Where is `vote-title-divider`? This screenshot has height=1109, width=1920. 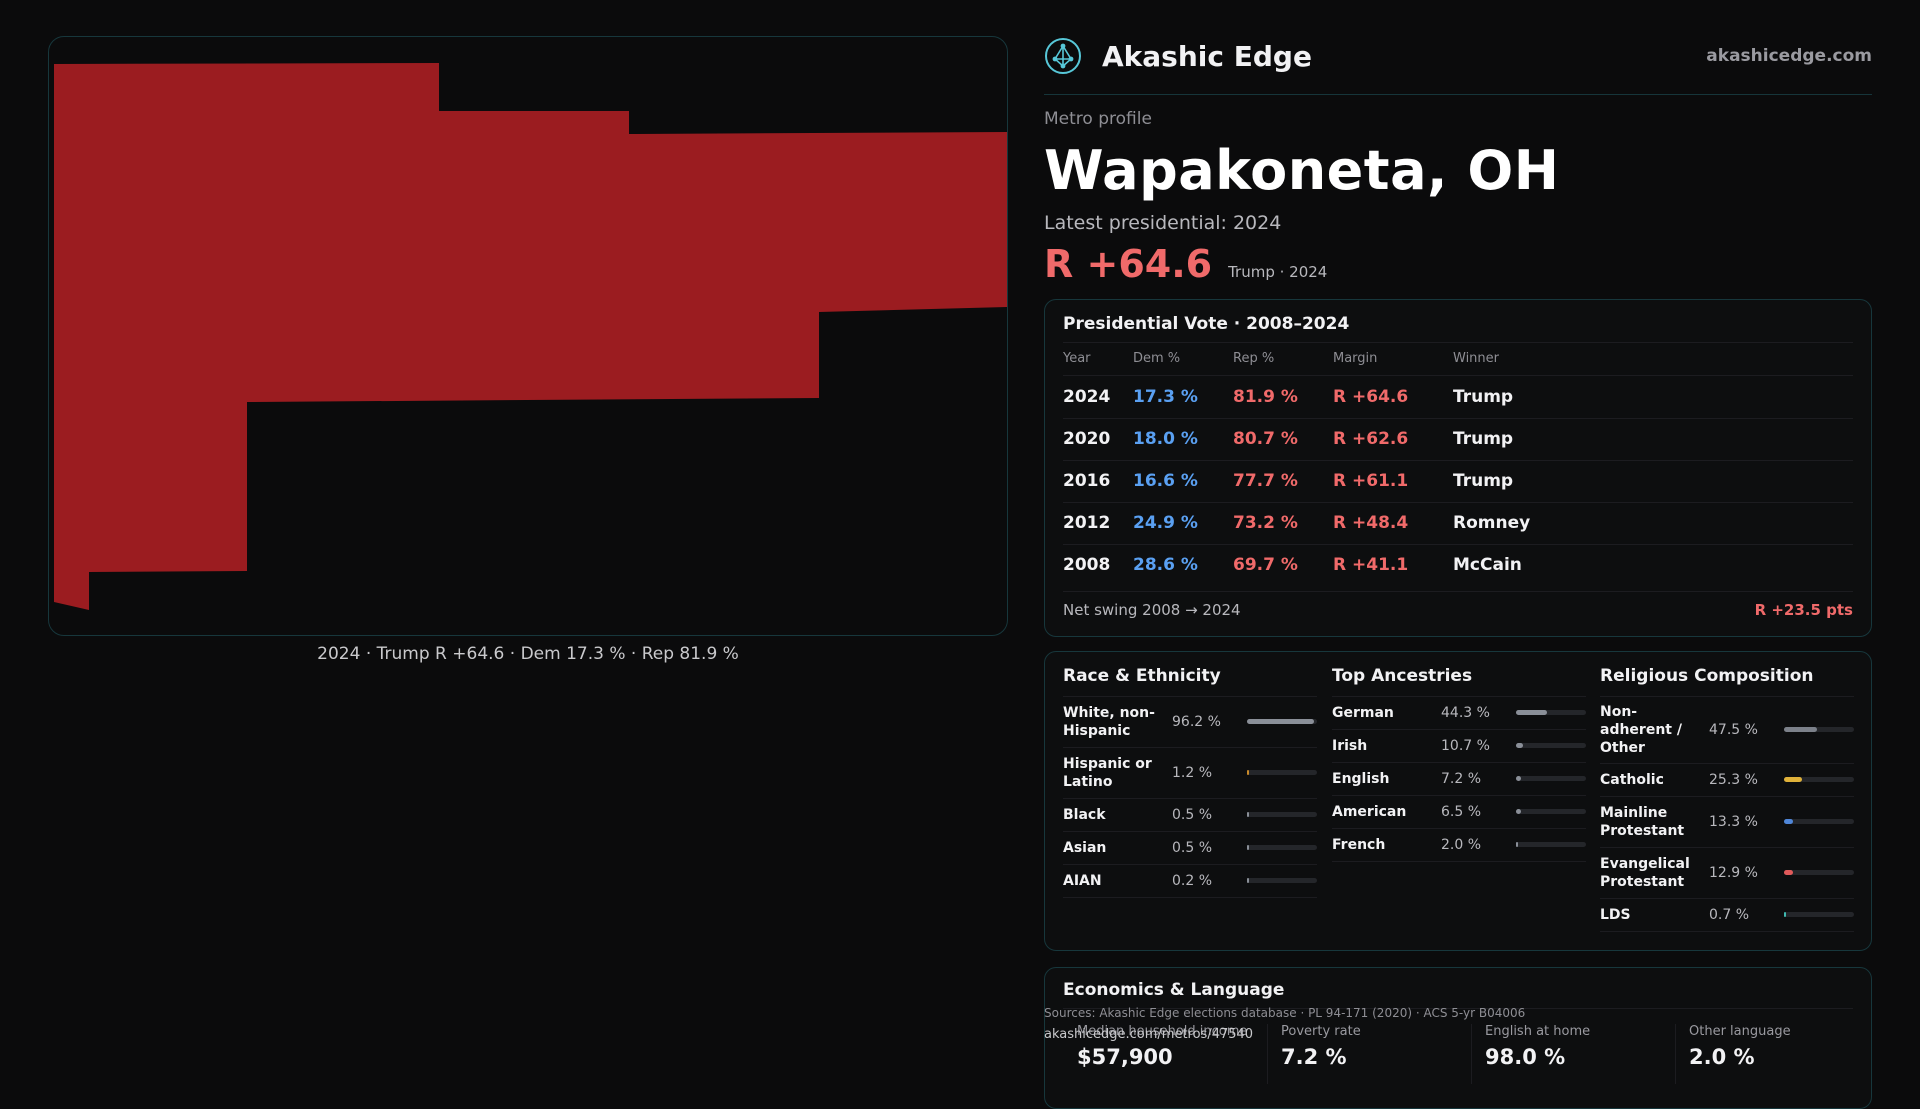 vote-title-divider is located at coordinates (1458, 342).